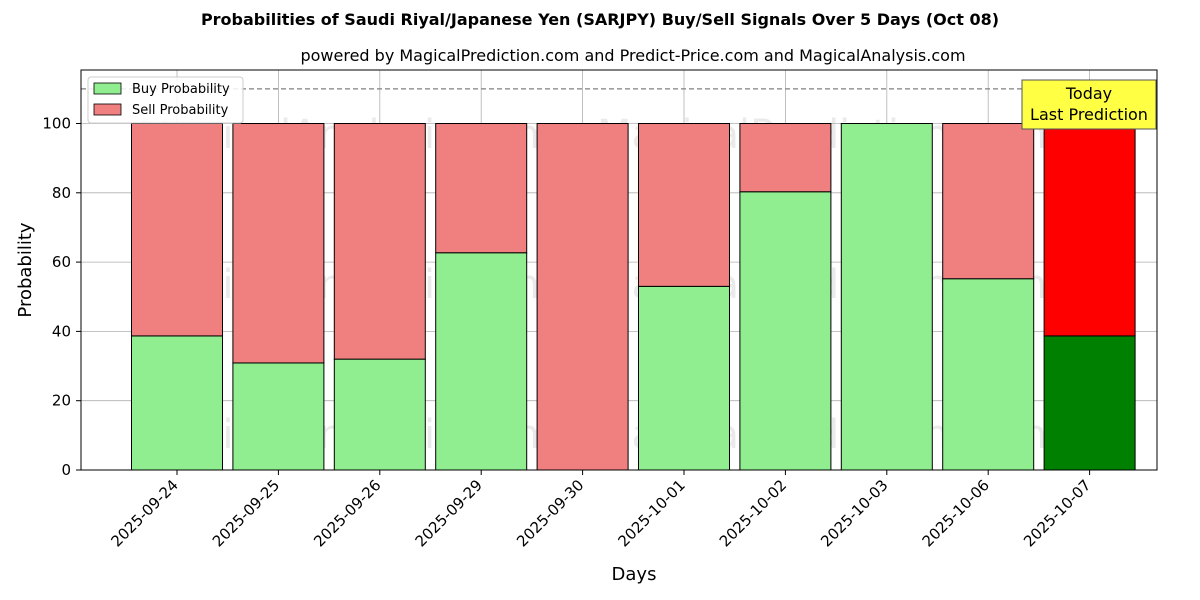  Describe the element at coordinates (550, 513) in the screenshot. I see `x-tick-label: 2025-09-30` at that location.